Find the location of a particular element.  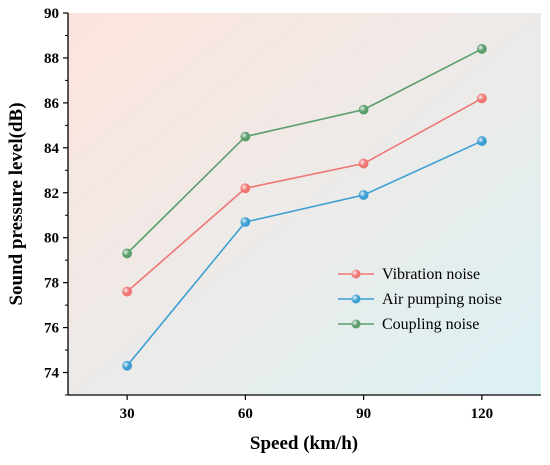

legend-label: Coupling noise is located at coordinates (430, 324).